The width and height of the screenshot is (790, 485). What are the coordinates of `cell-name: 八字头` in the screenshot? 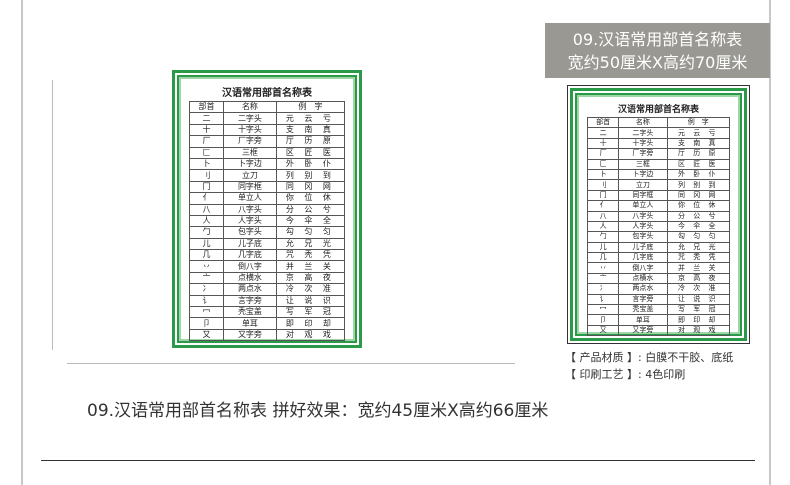 It's located at (250, 209).